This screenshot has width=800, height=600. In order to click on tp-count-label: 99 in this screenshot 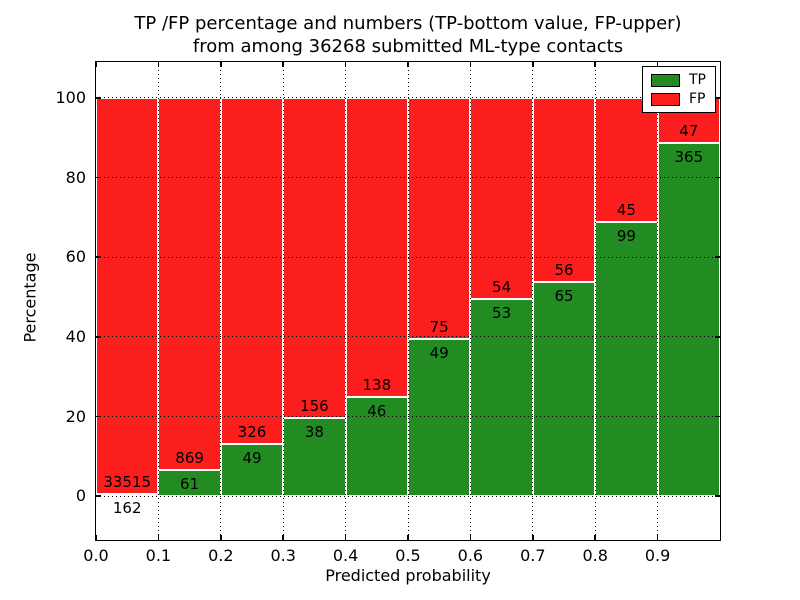, I will do `click(626, 236)`.